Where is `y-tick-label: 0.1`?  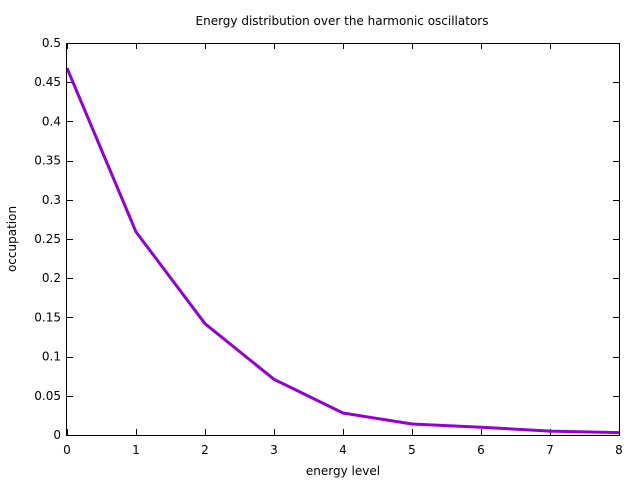 y-tick-label: 0.1 is located at coordinates (51, 357).